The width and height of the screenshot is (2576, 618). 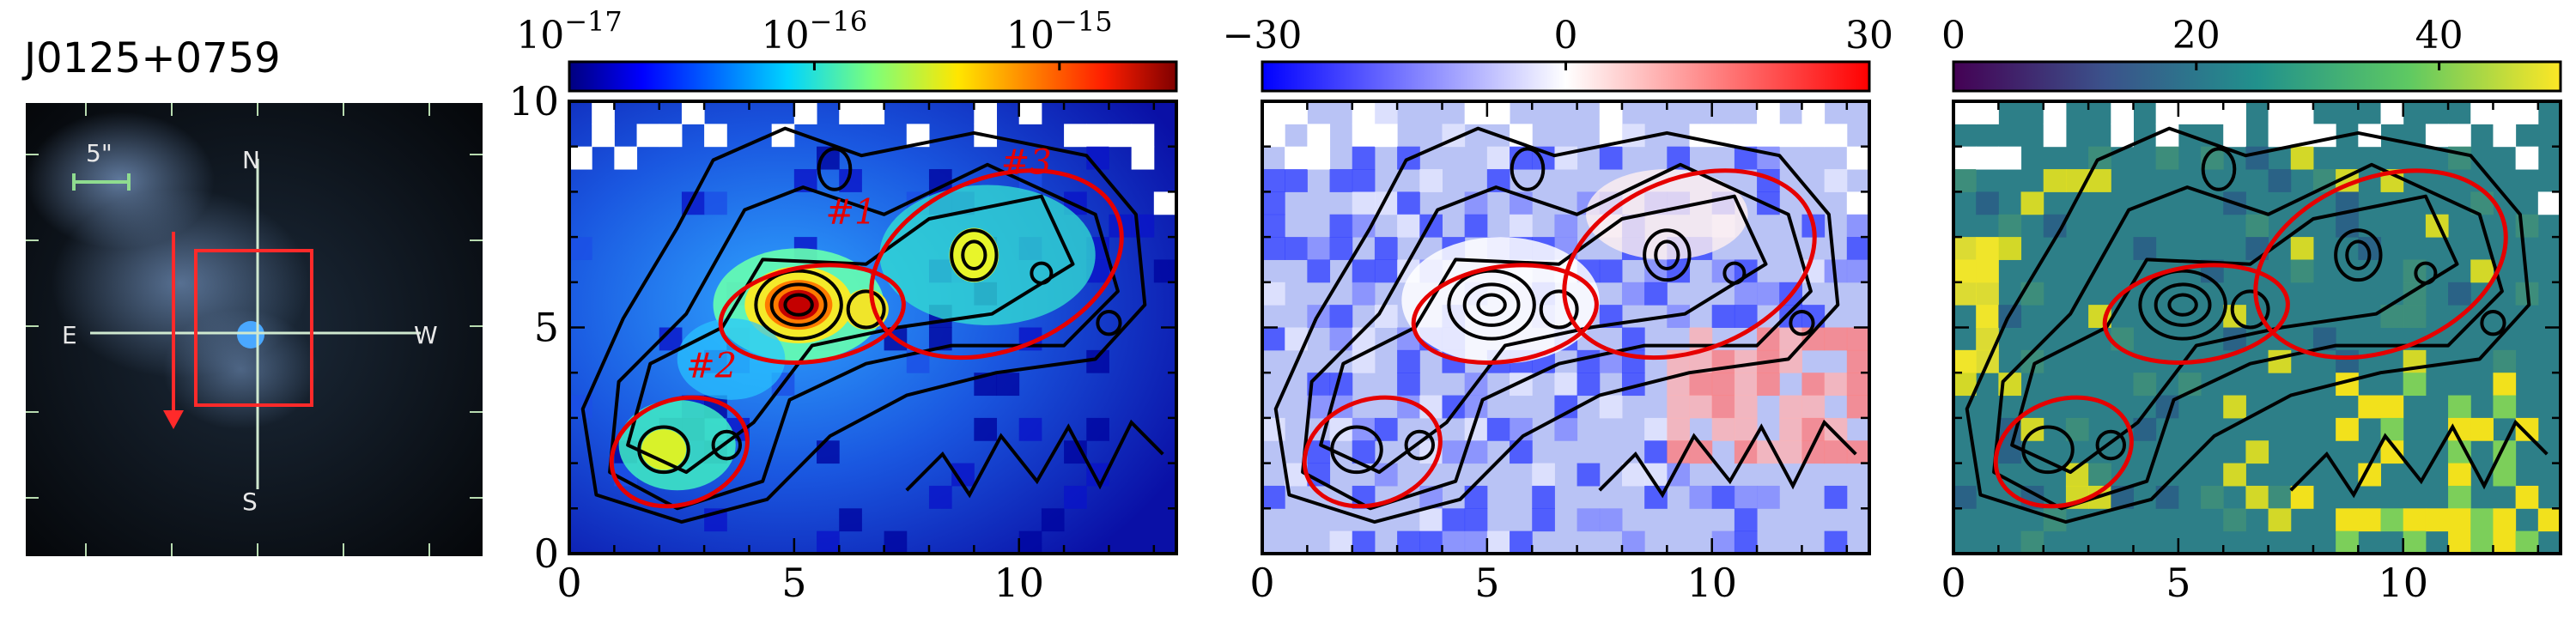 What do you see at coordinates (711, 365) in the screenshot?
I see `region-label: #2` at bounding box center [711, 365].